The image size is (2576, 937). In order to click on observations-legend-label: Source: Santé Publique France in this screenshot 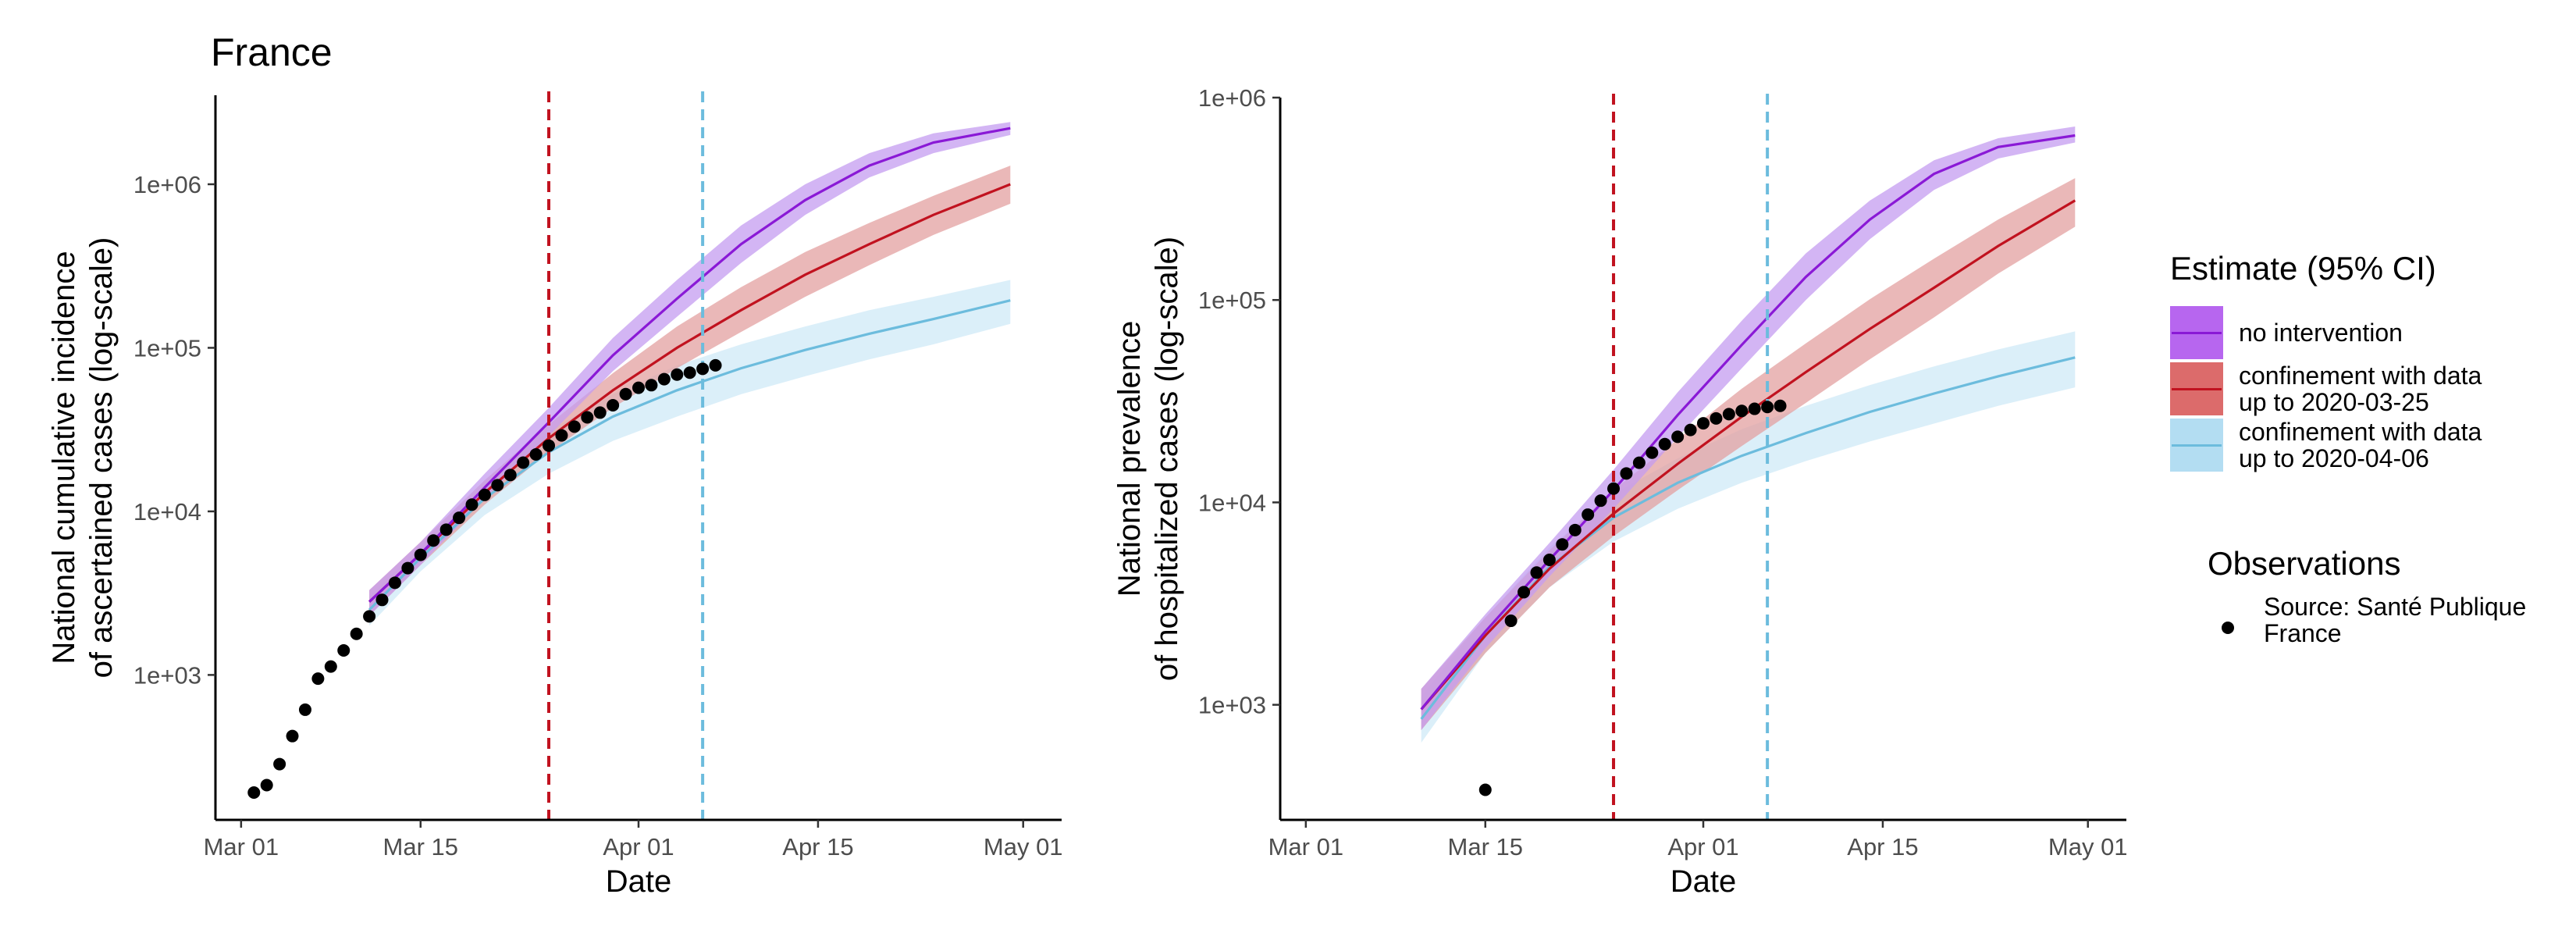, I will do `click(2395, 620)`.